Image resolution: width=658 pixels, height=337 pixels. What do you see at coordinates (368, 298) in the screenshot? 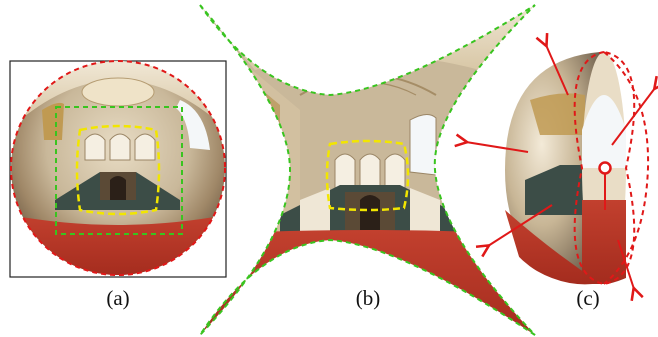
I see `caption-b: (b)` at bounding box center [368, 298].